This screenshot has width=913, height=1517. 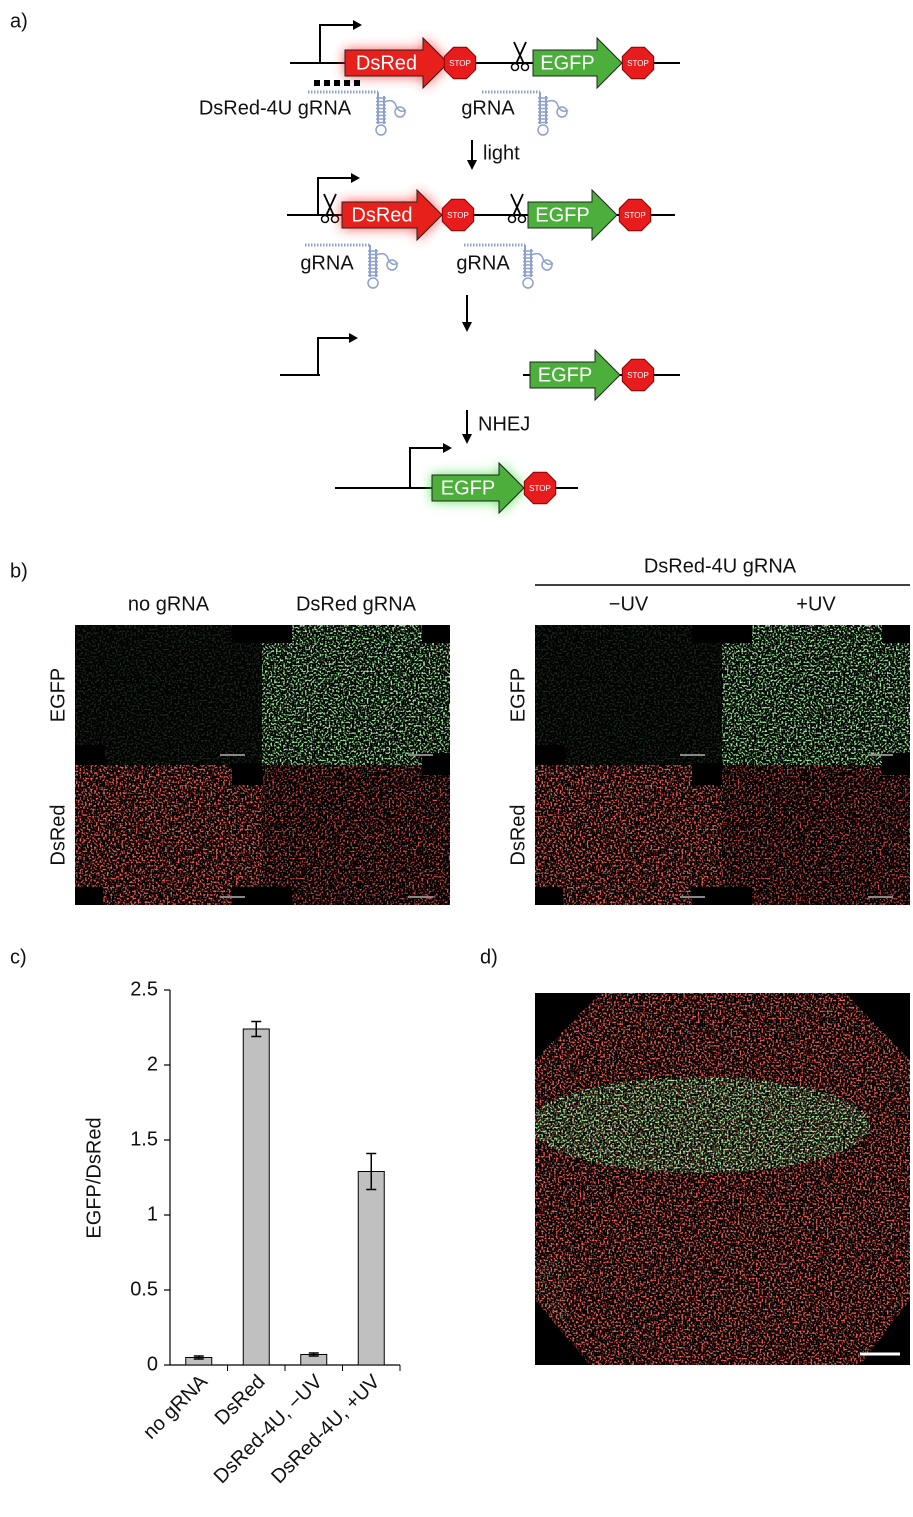 I want to click on error-bar, so click(x=371, y=1171).